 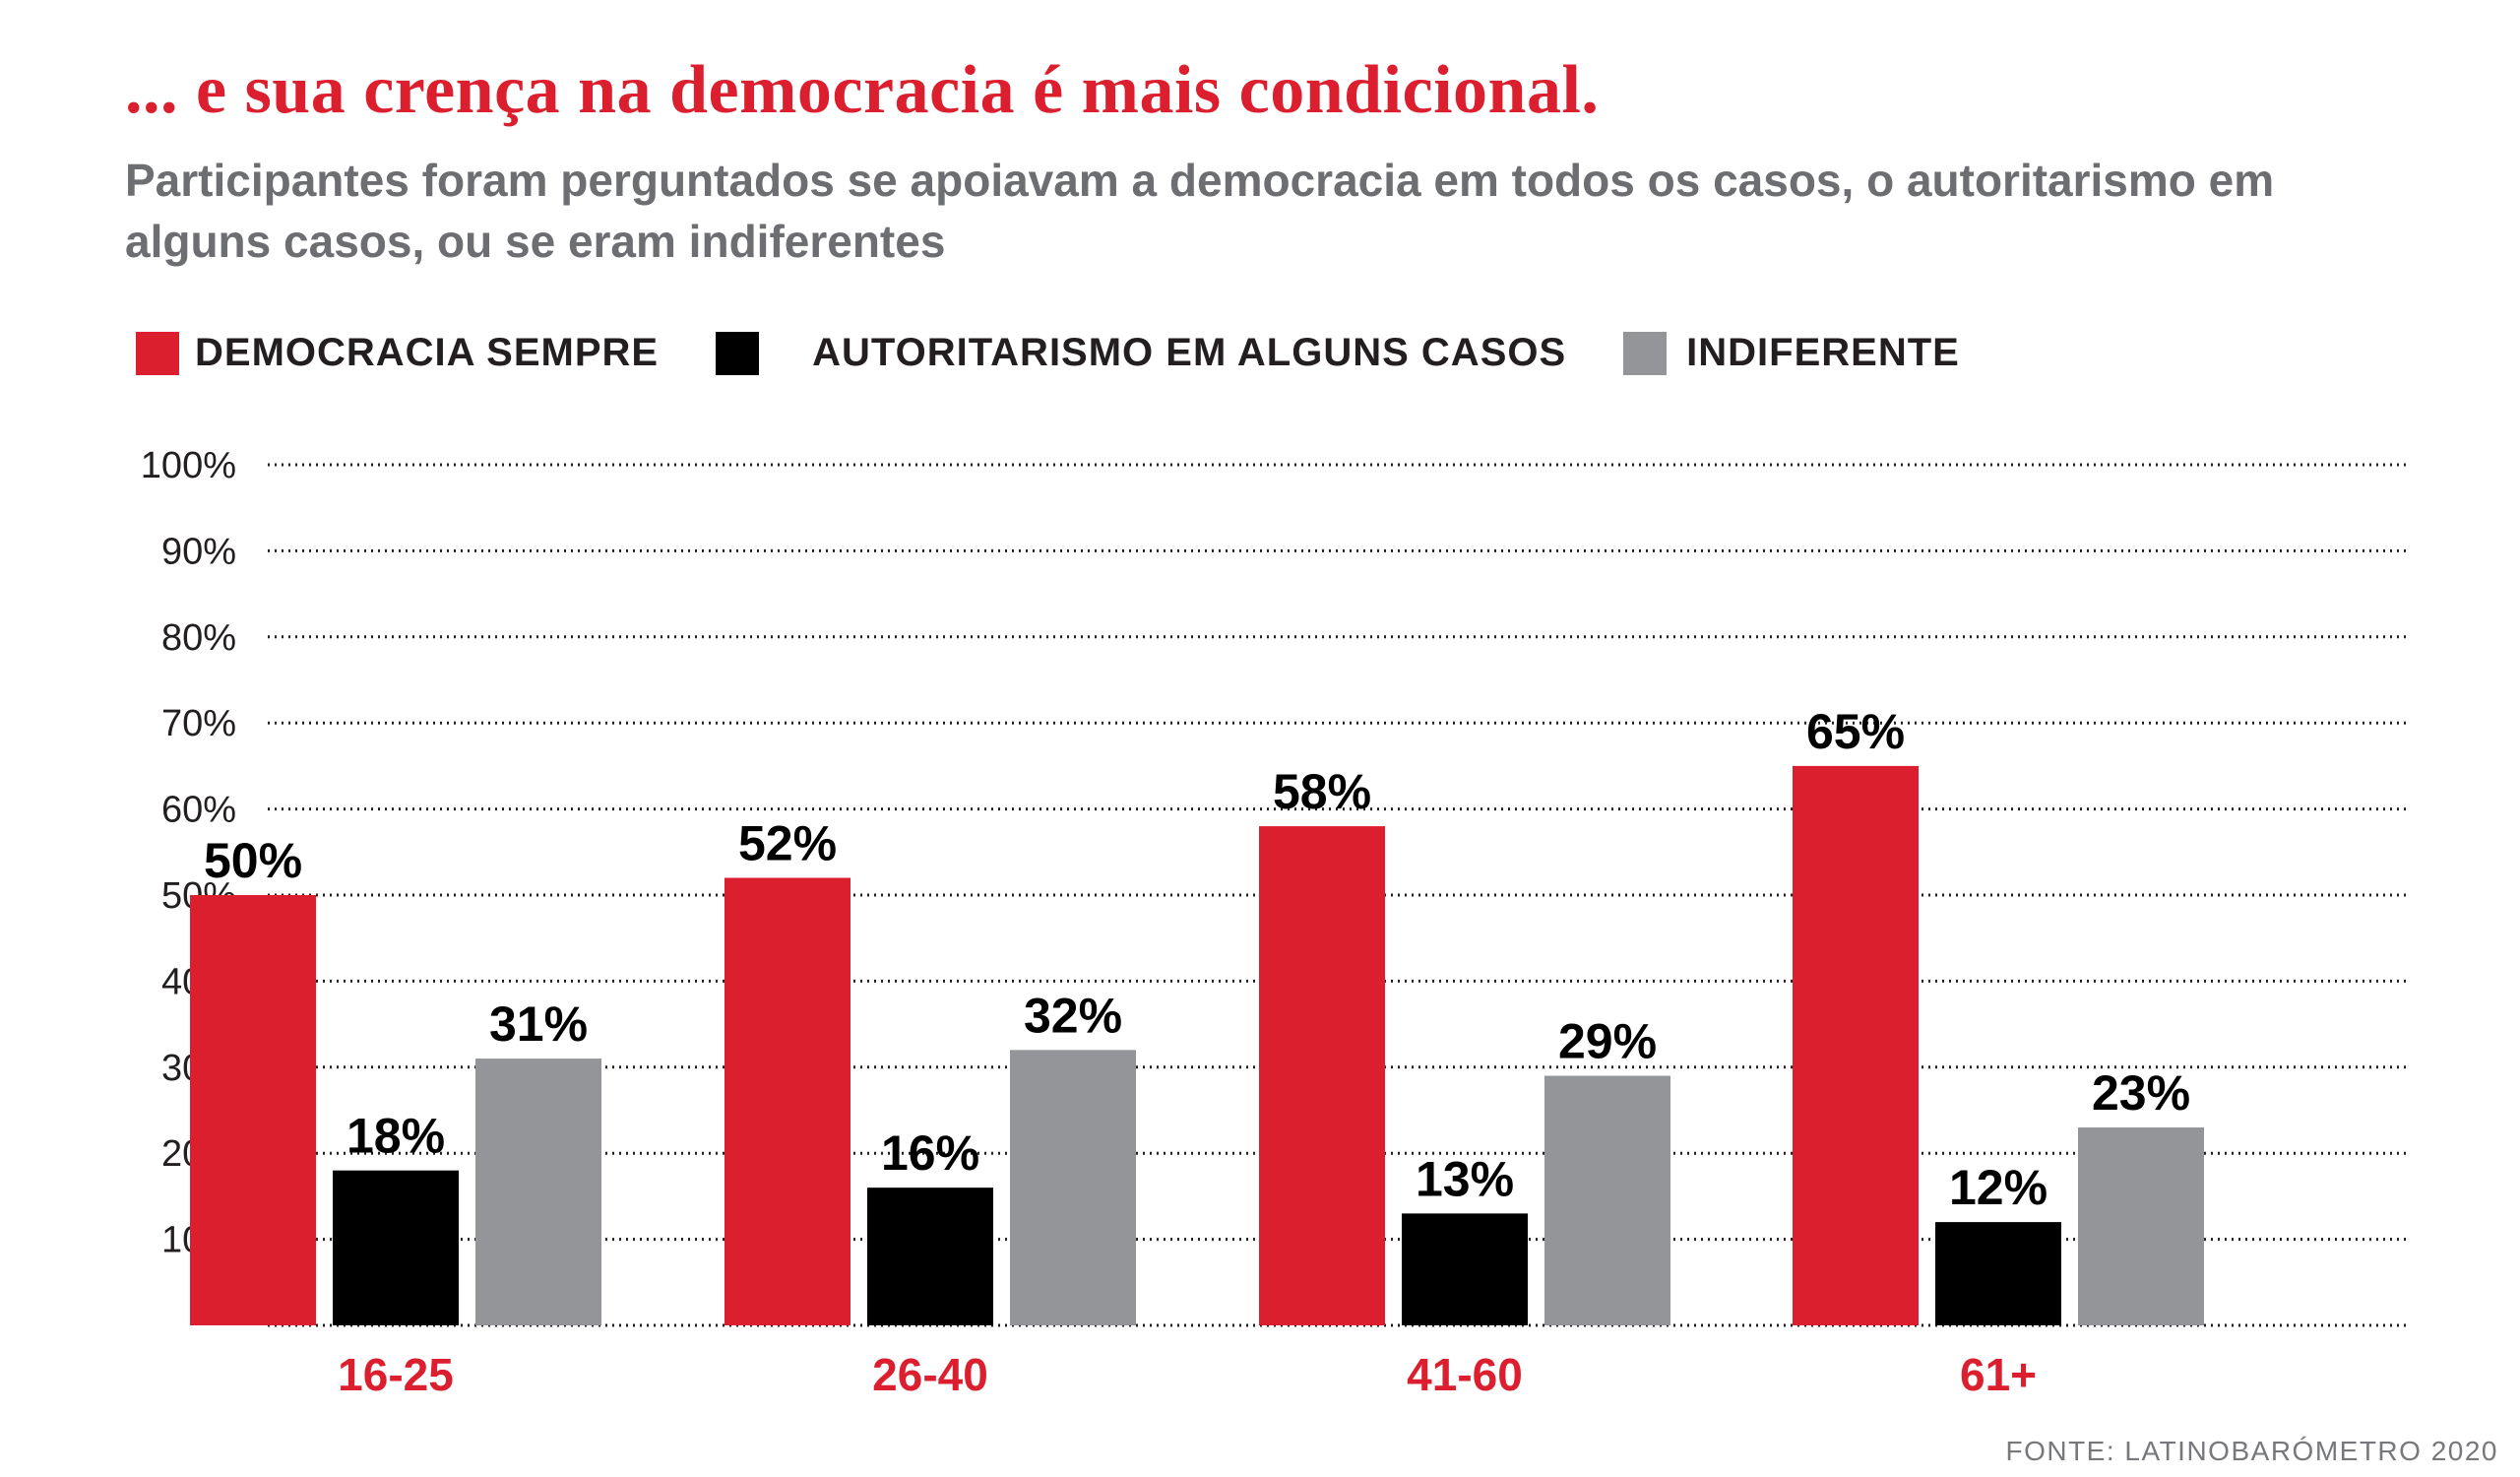 What do you see at coordinates (2141, 1093) in the screenshot?
I see `data-label: 23%` at bounding box center [2141, 1093].